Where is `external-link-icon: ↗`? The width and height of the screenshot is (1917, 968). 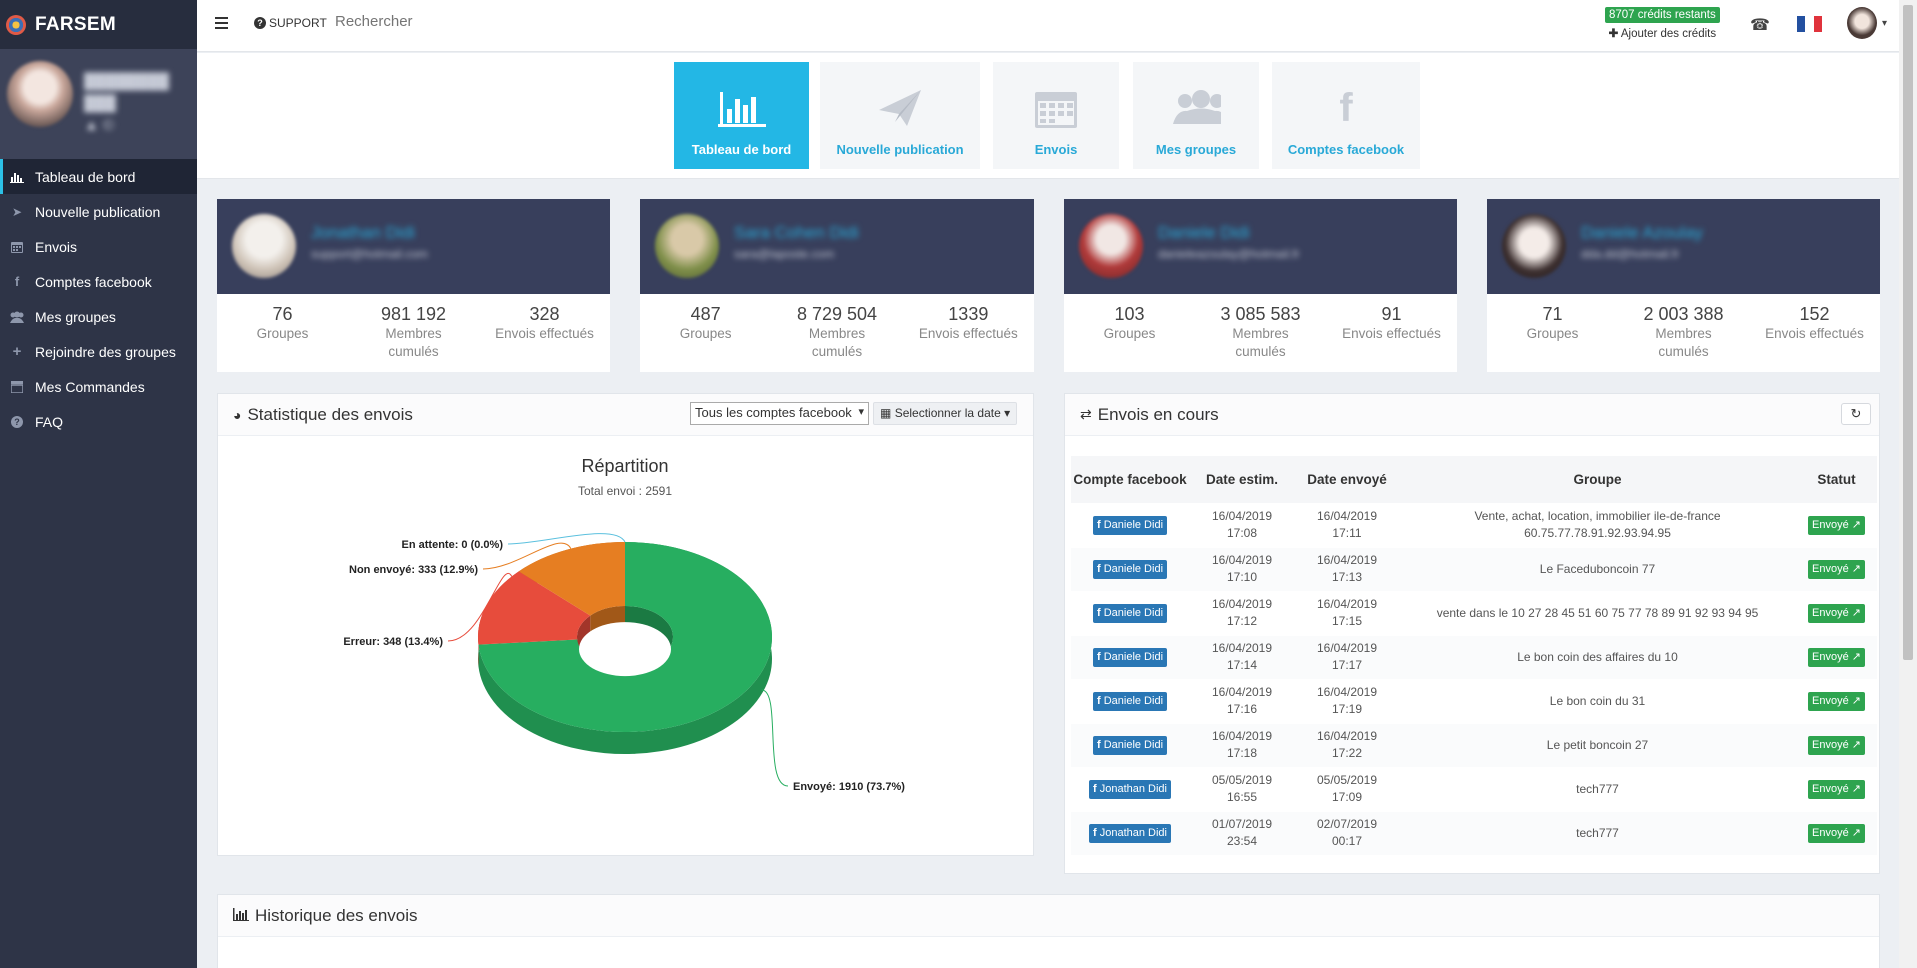 external-link-icon: ↗ is located at coordinates (1856, 744).